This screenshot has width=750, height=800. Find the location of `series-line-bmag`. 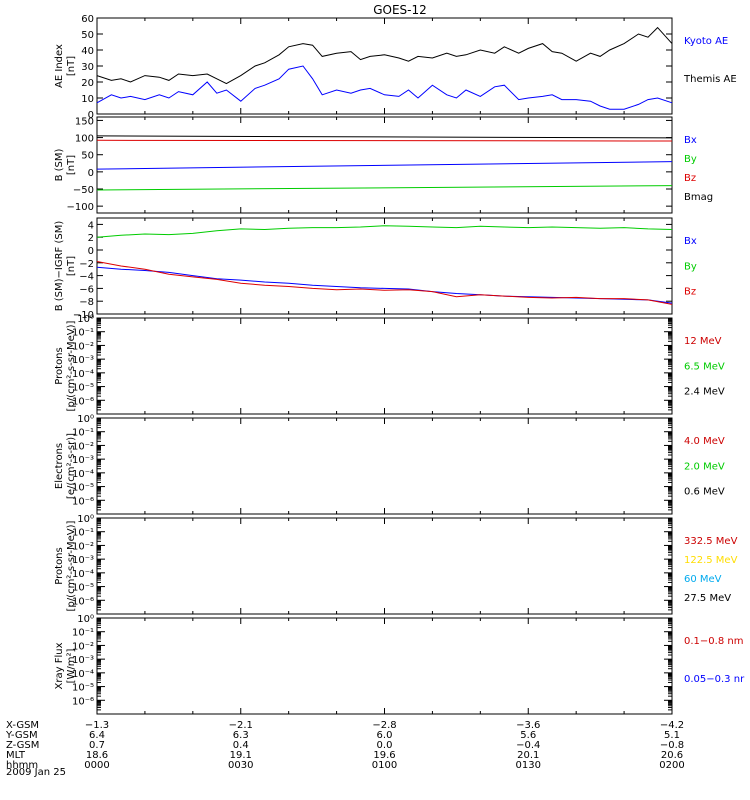

series-line-bmag is located at coordinates (384, 137).